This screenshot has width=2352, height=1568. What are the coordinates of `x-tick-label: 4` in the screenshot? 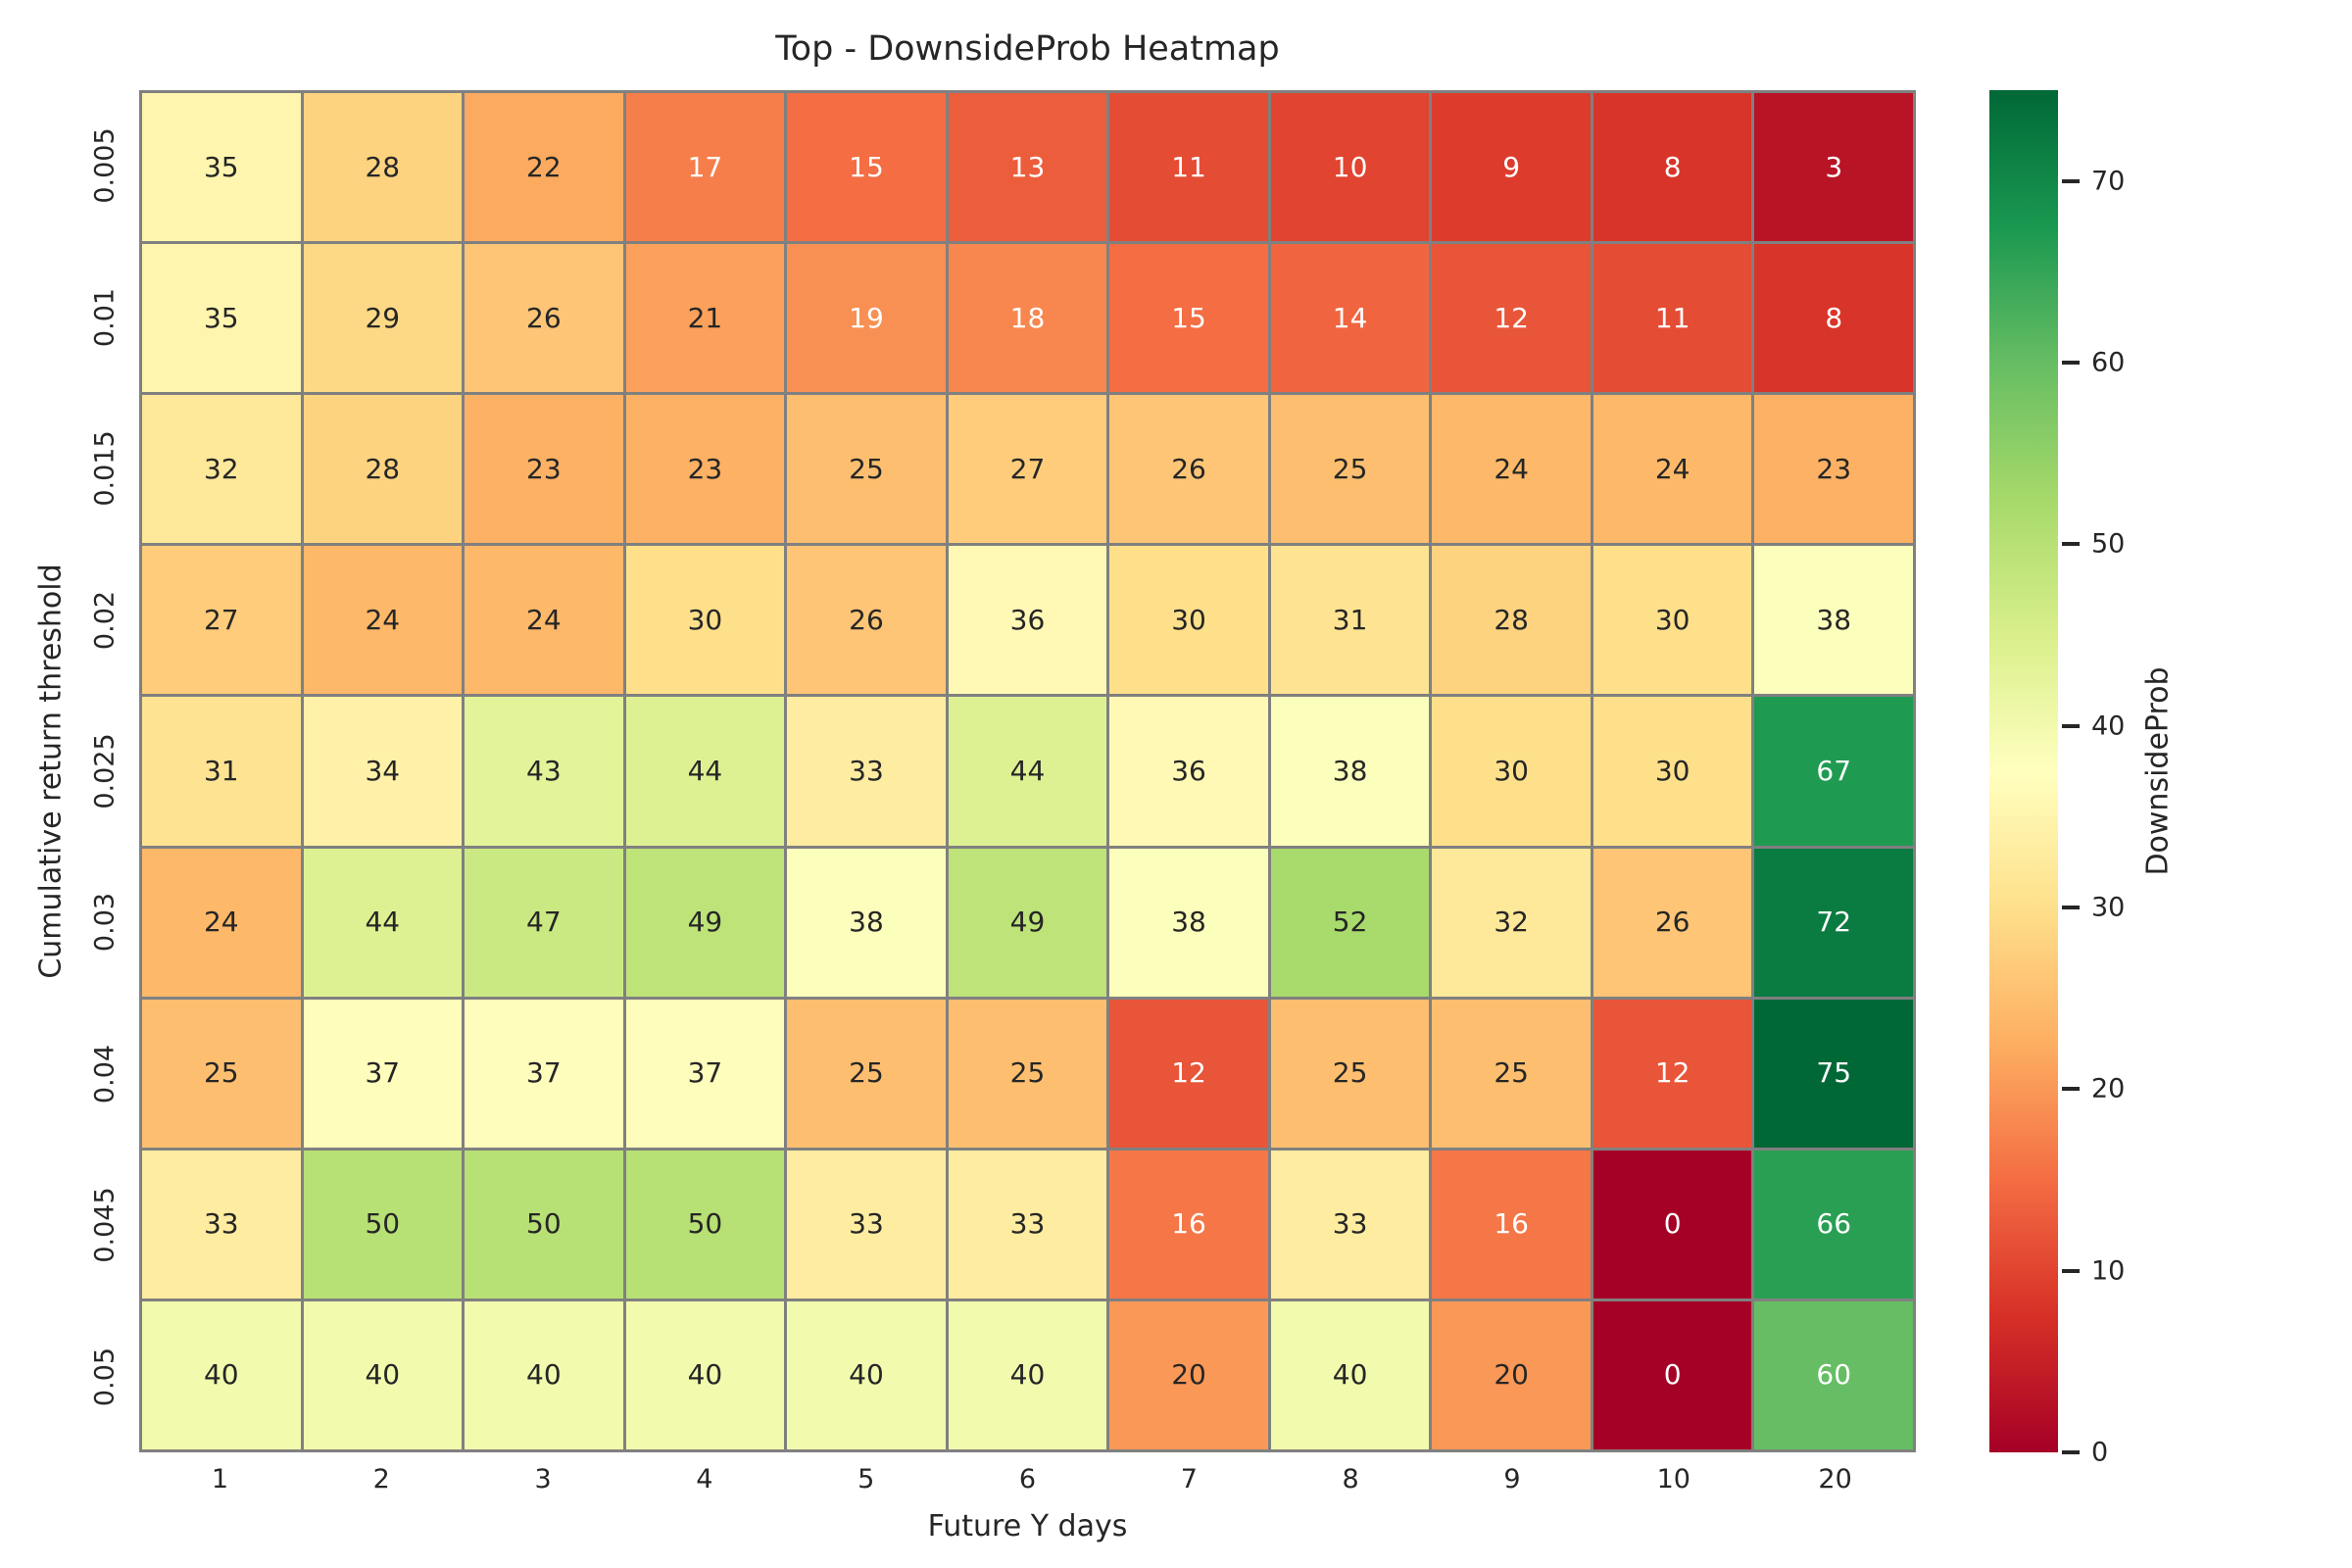 It's located at (704, 1479).